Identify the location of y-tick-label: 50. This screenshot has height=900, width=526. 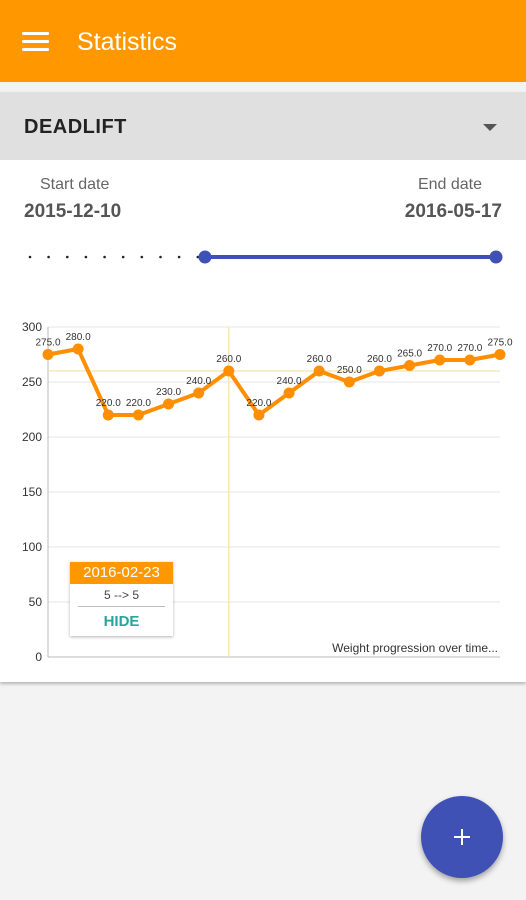
(36, 602).